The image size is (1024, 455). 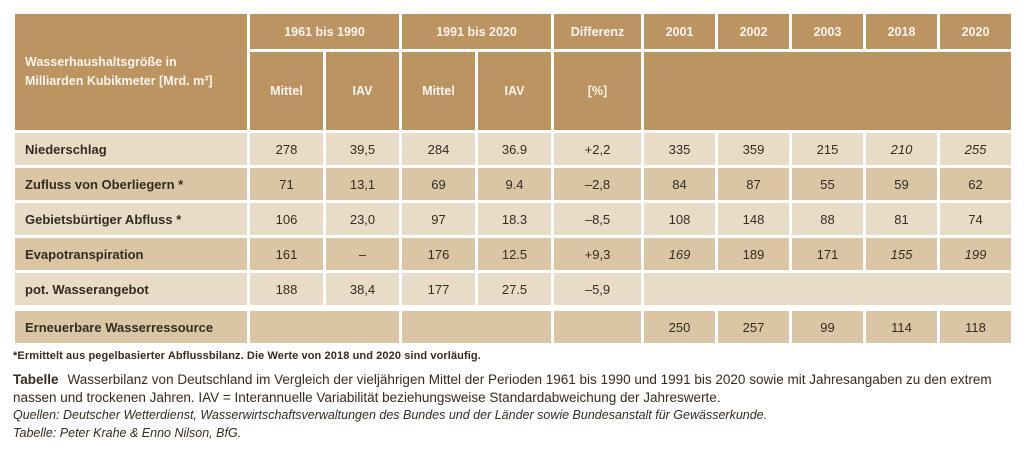 What do you see at coordinates (438, 184) in the screenshot?
I see `value-cell: 69` at bounding box center [438, 184].